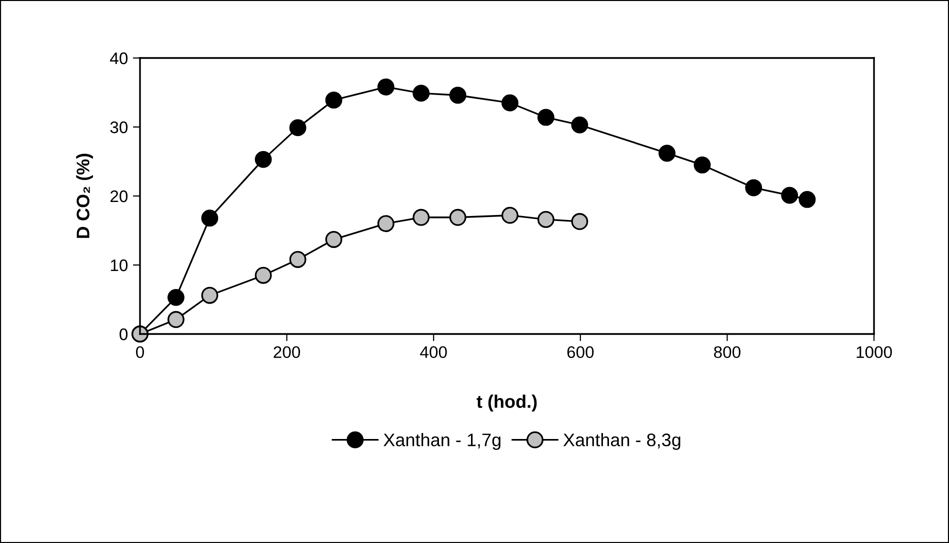 This screenshot has width=949, height=543. I want to click on y-axis-title: D CO₂ (%), so click(84, 196).